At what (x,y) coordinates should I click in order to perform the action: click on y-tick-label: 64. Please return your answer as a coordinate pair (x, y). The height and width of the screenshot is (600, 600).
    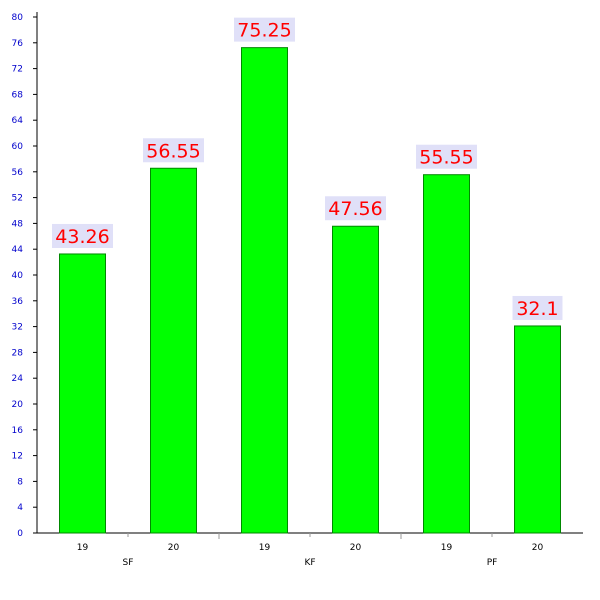
    Looking at the image, I should click on (18, 121).